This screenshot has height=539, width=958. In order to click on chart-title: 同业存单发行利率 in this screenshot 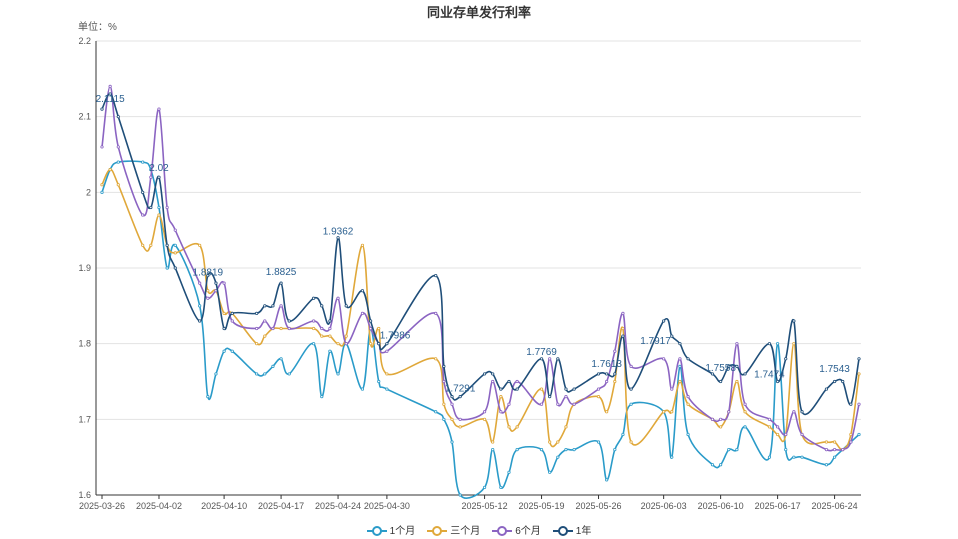, I will do `click(478, 12)`.